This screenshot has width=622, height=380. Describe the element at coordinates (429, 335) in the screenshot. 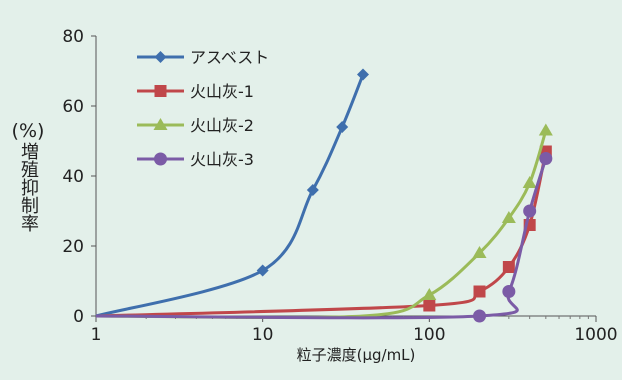

I see `x-tick-label: 100` at that location.